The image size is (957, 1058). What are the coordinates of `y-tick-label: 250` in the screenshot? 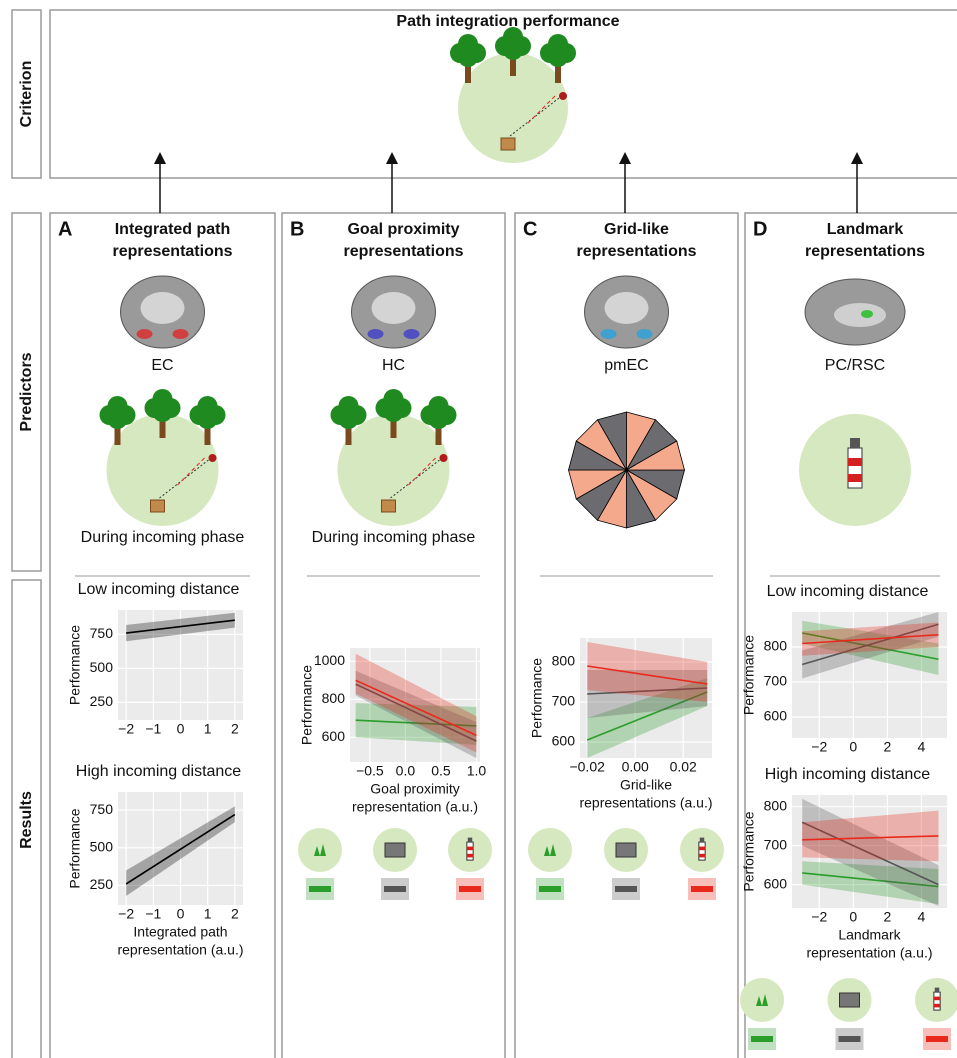 It's located at (102, 701).